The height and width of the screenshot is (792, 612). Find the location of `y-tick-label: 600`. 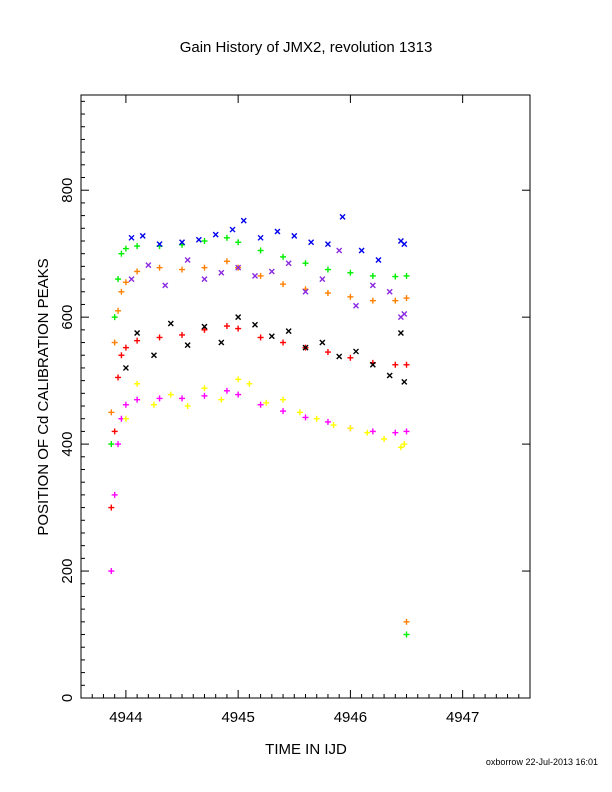

y-tick-label: 600 is located at coordinates (67, 317).